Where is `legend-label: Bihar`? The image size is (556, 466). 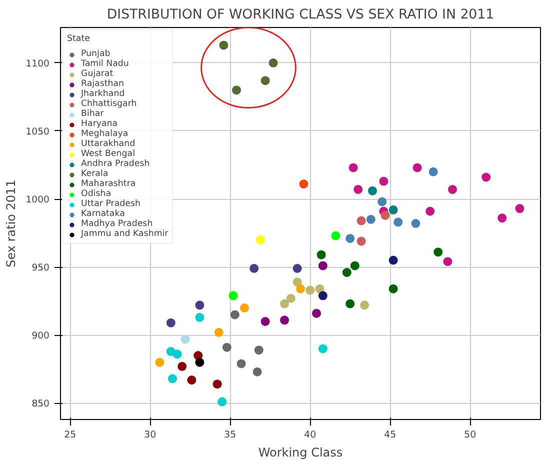 legend-label: Bihar is located at coordinates (92, 114).